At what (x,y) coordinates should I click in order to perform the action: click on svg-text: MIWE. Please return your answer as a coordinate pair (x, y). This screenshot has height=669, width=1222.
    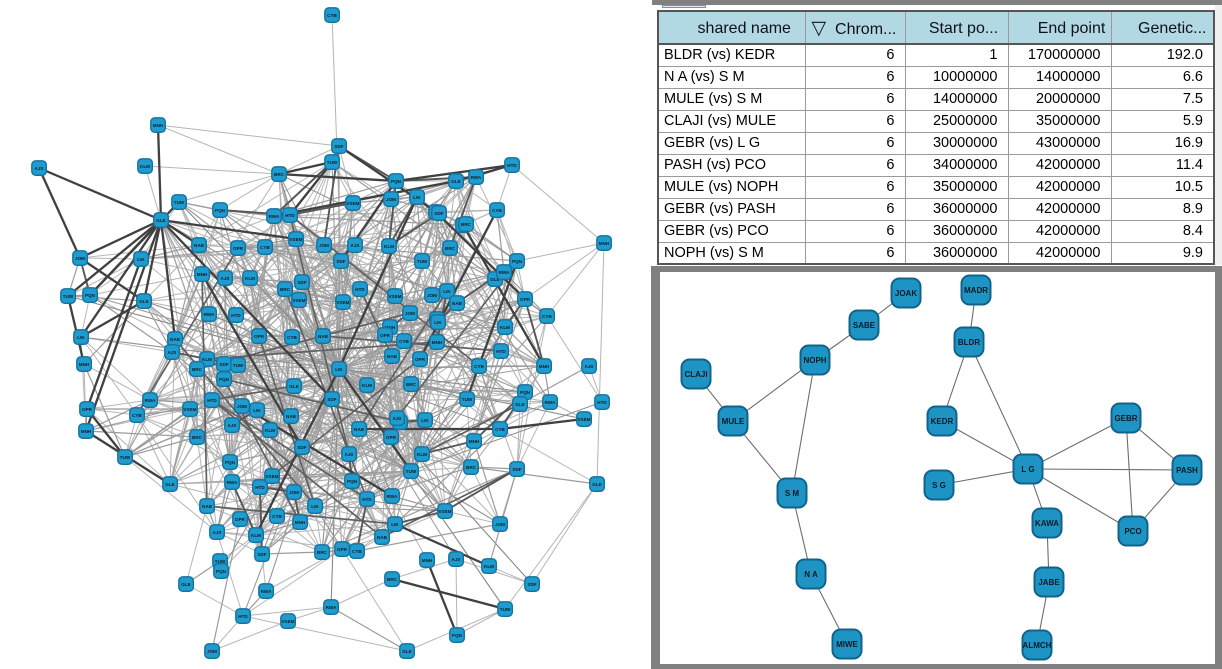
    Looking at the image, I should click on (847, 644).